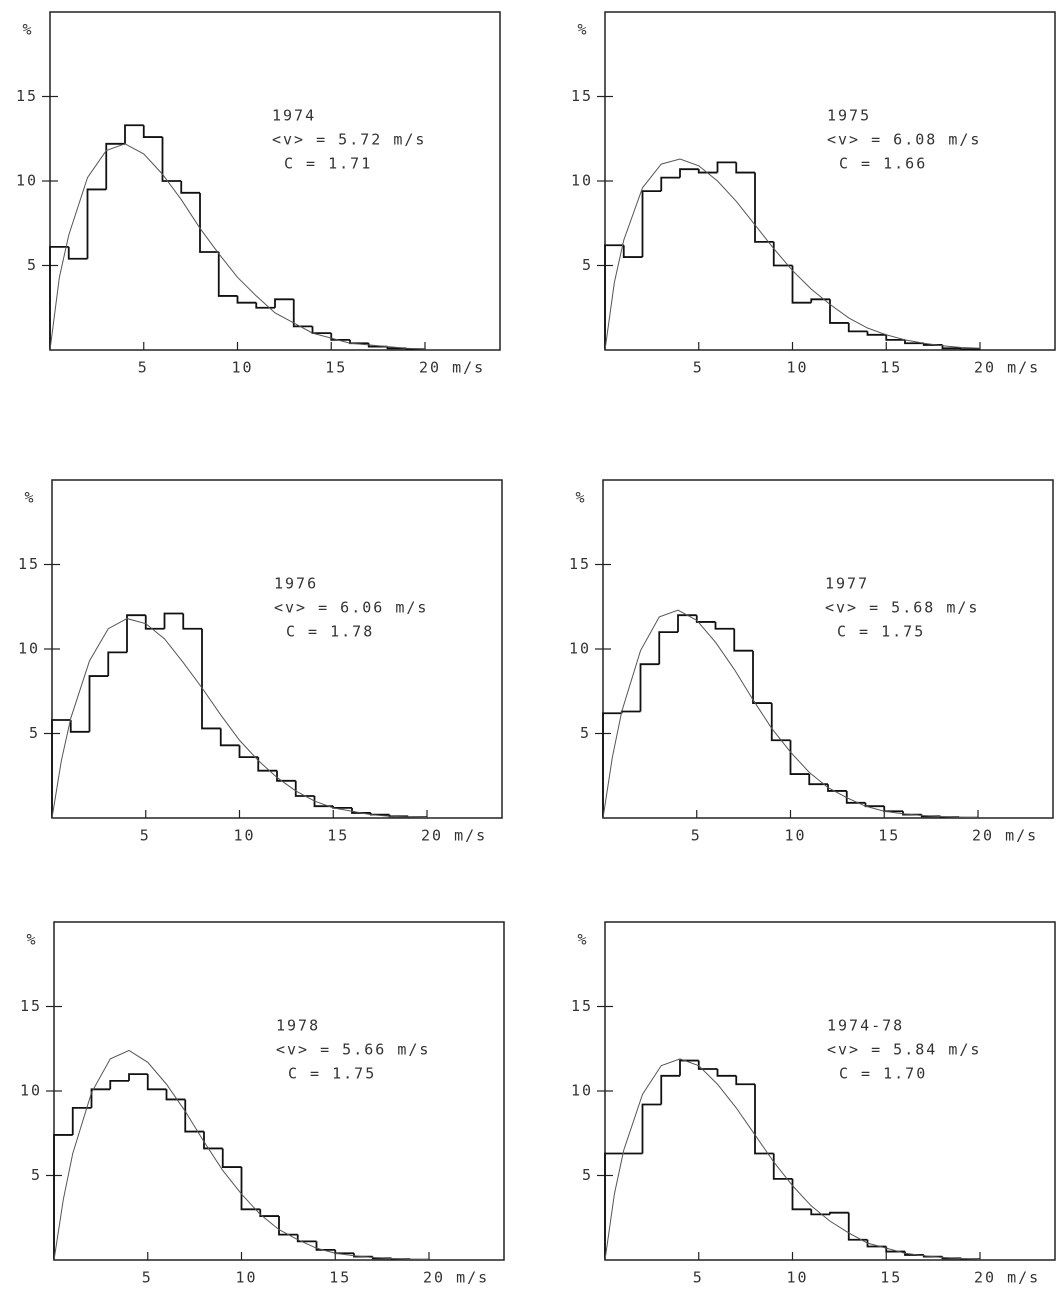 This screenshot has width=1059, height=1289. What do you see at coordinates (902, 608) in the screenshot?
I see `annotation: <v> = 5.68 m/s` at bounding box center [902, 608].